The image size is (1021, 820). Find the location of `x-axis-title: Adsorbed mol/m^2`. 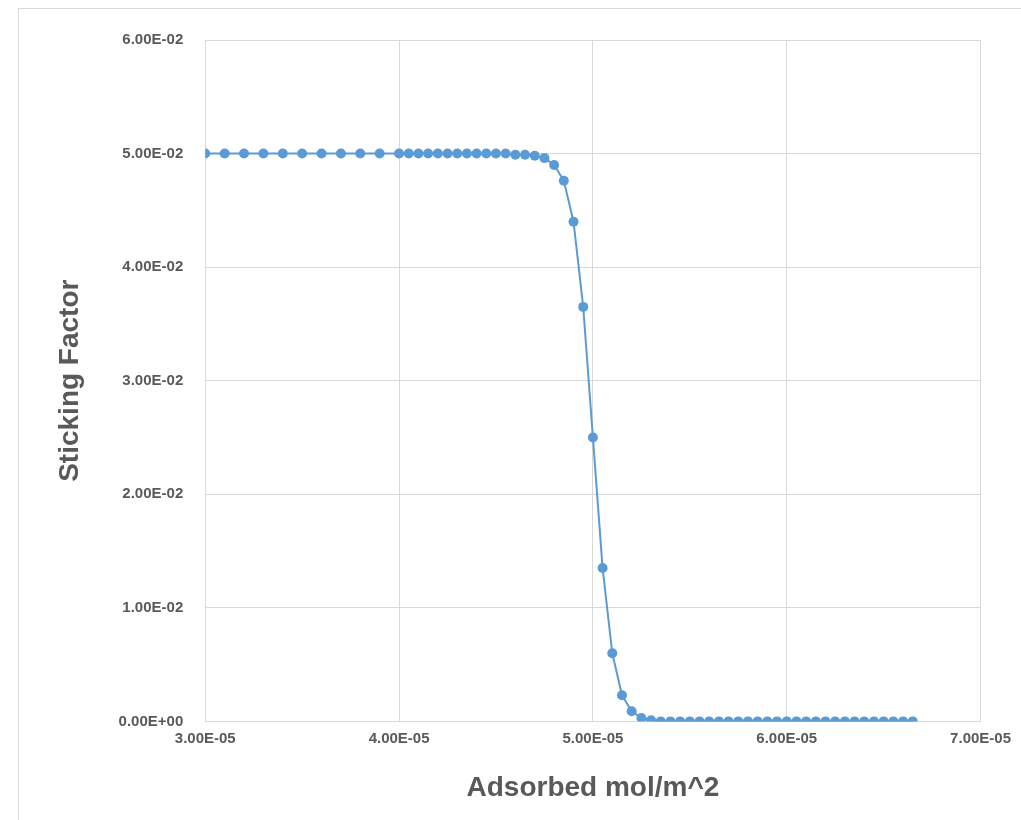

x-axis-title: Adsorbed mol/m^2 is located at coordinates (593, 786).